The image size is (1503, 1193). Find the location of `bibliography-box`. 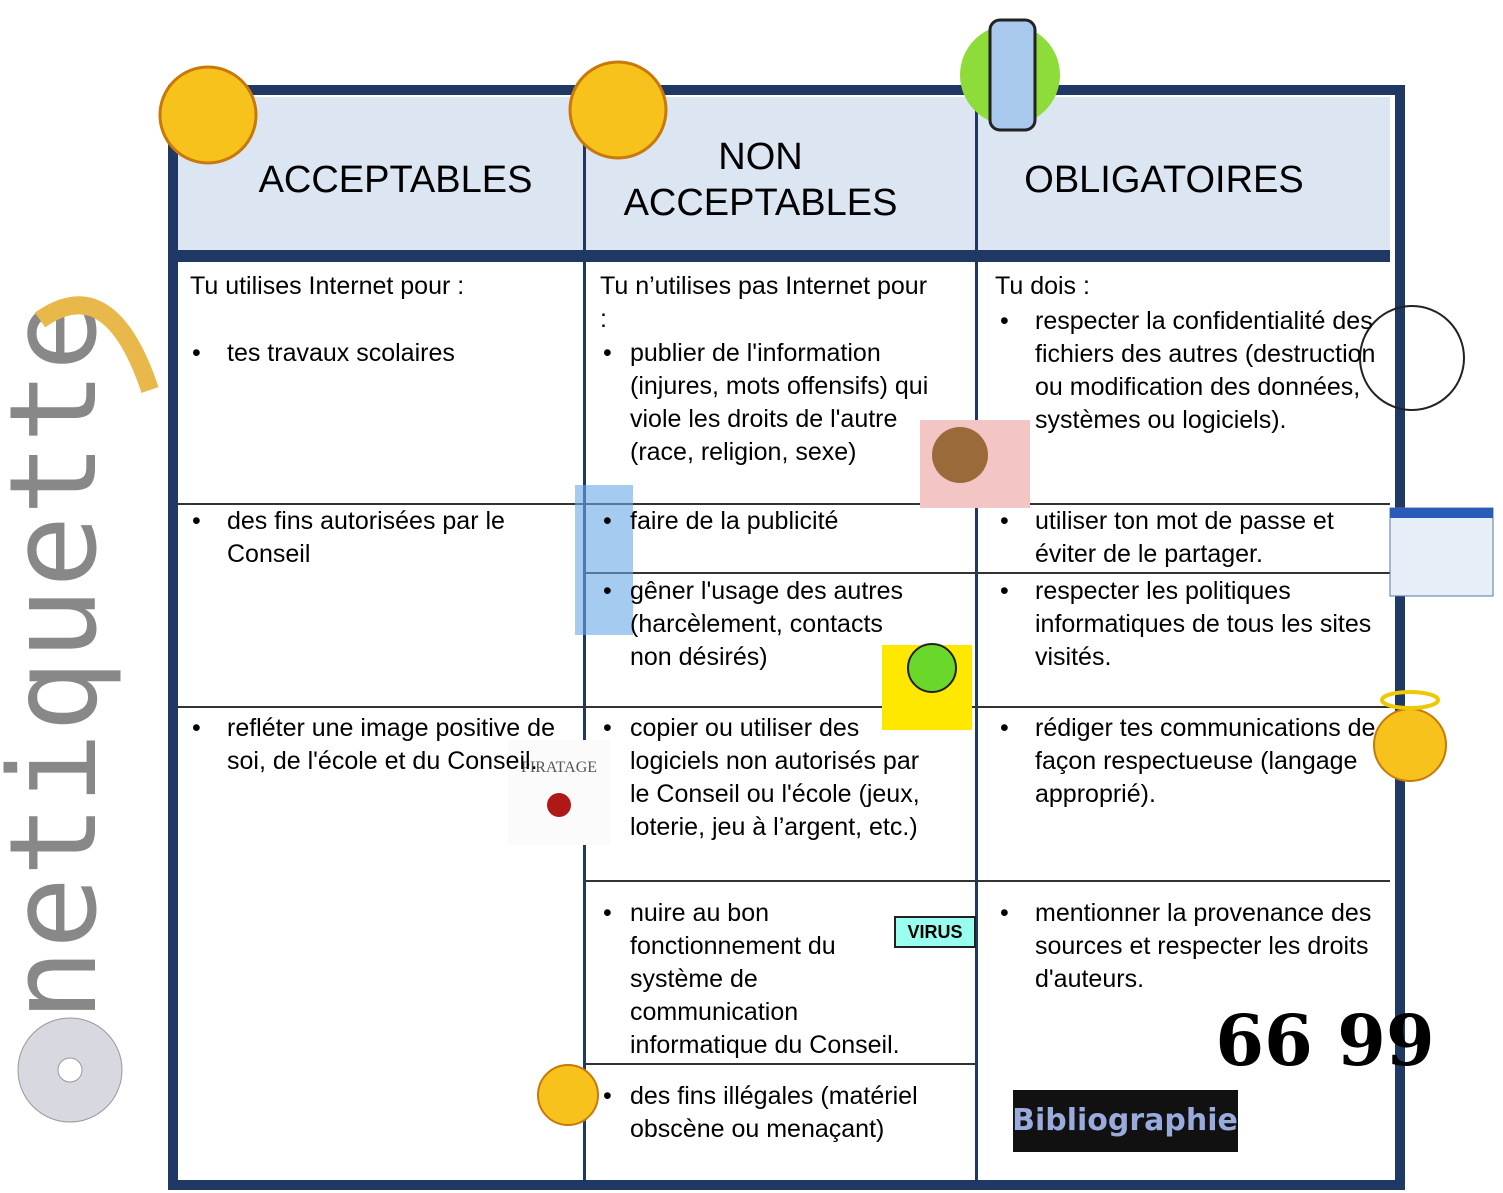

bibliography-box is located at coordinates (1125, 1121).